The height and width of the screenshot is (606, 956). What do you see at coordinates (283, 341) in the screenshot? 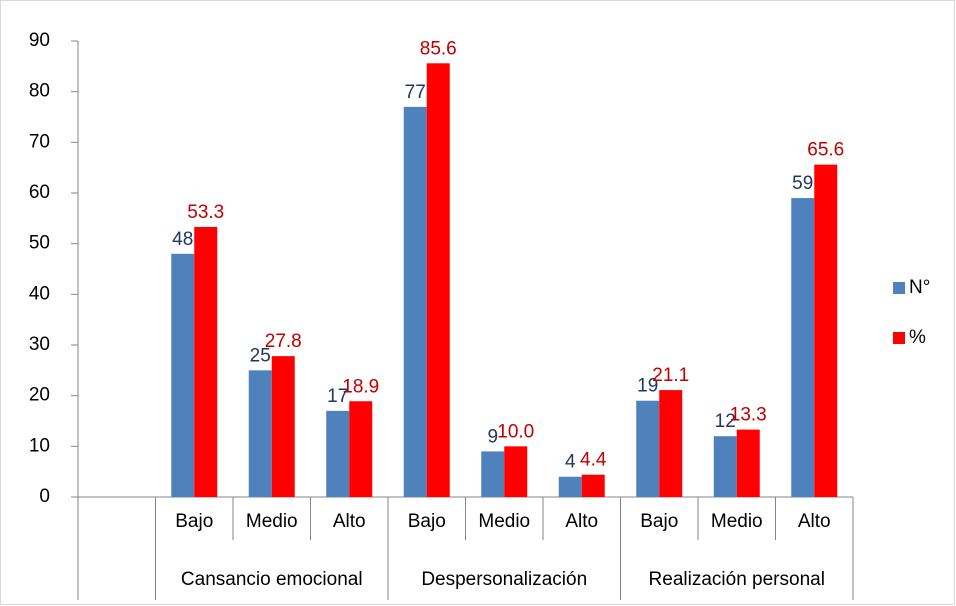
I see `data-label: 27.8` at bounding box center [283, 341].